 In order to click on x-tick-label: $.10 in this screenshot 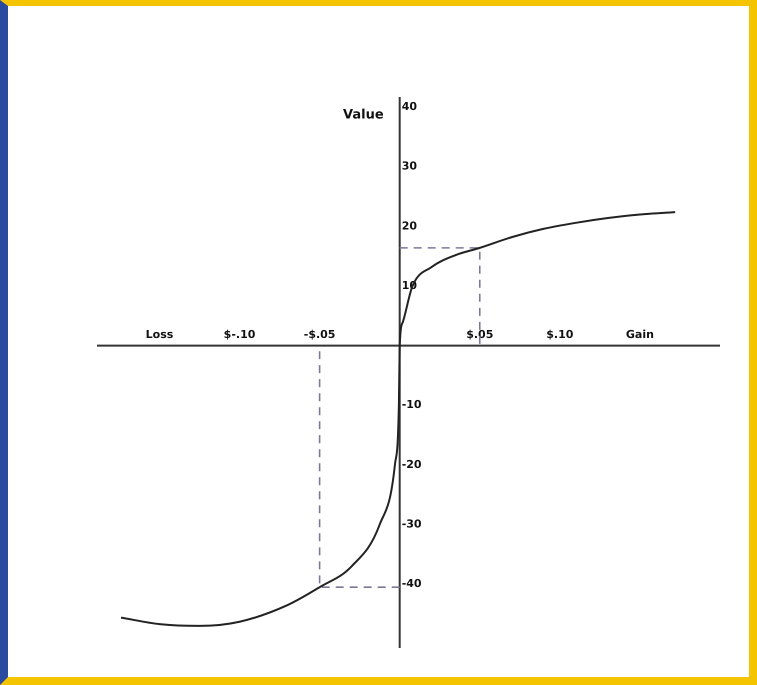, I will do `click(560, 335)`.